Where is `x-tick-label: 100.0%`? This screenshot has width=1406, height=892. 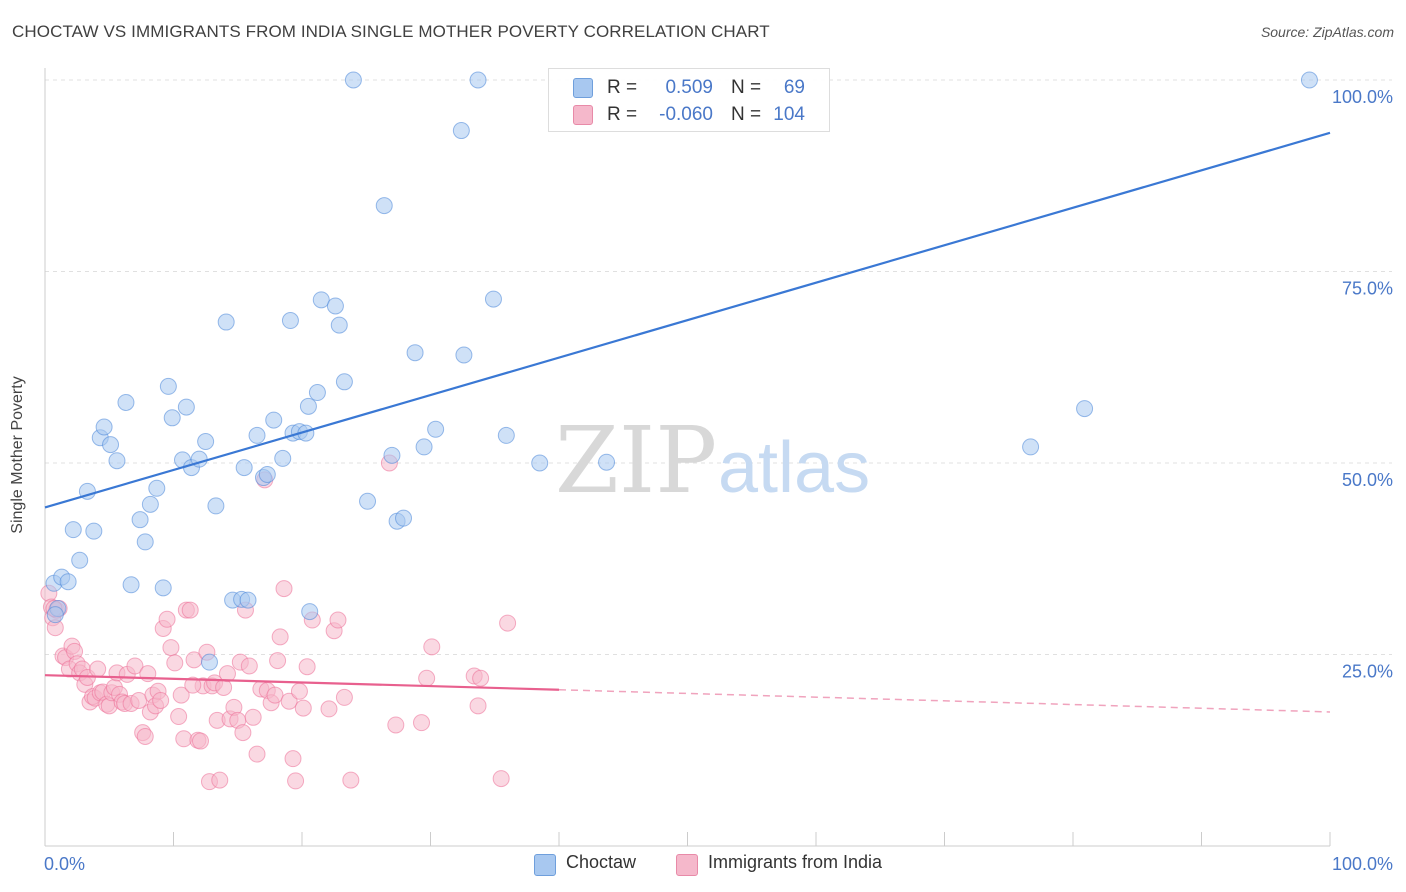
x-tick-label: 100.0% is located at coordinates (1362, 864).